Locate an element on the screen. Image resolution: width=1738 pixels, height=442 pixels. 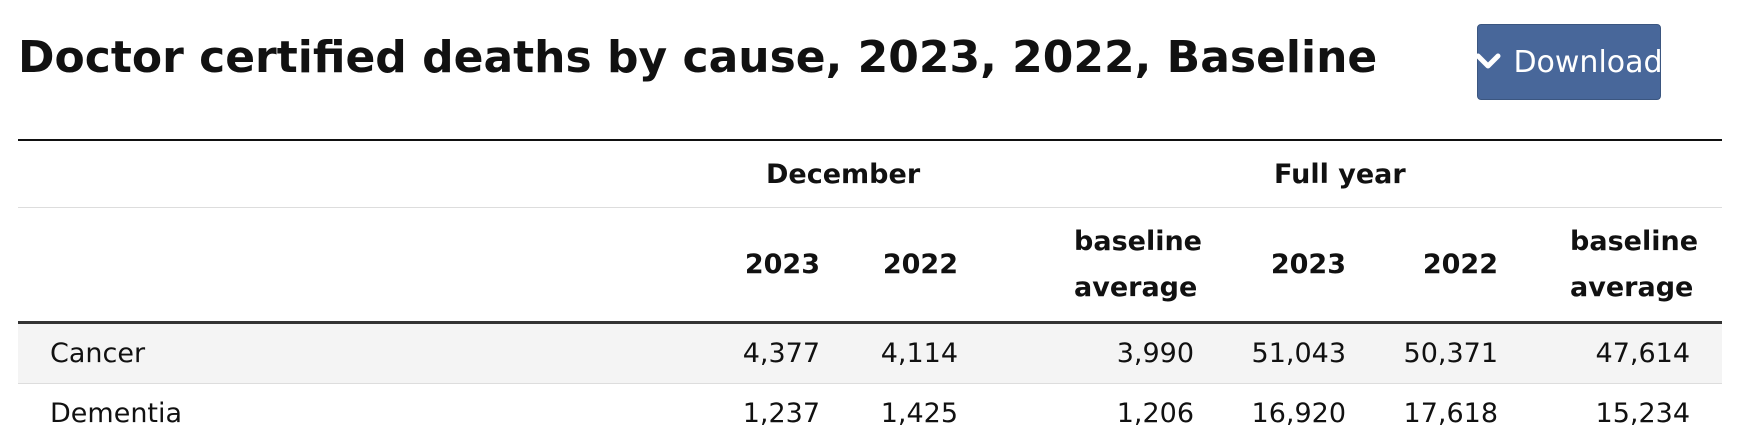
table-cell: 1,206 is located at coordinates (1108, 412).